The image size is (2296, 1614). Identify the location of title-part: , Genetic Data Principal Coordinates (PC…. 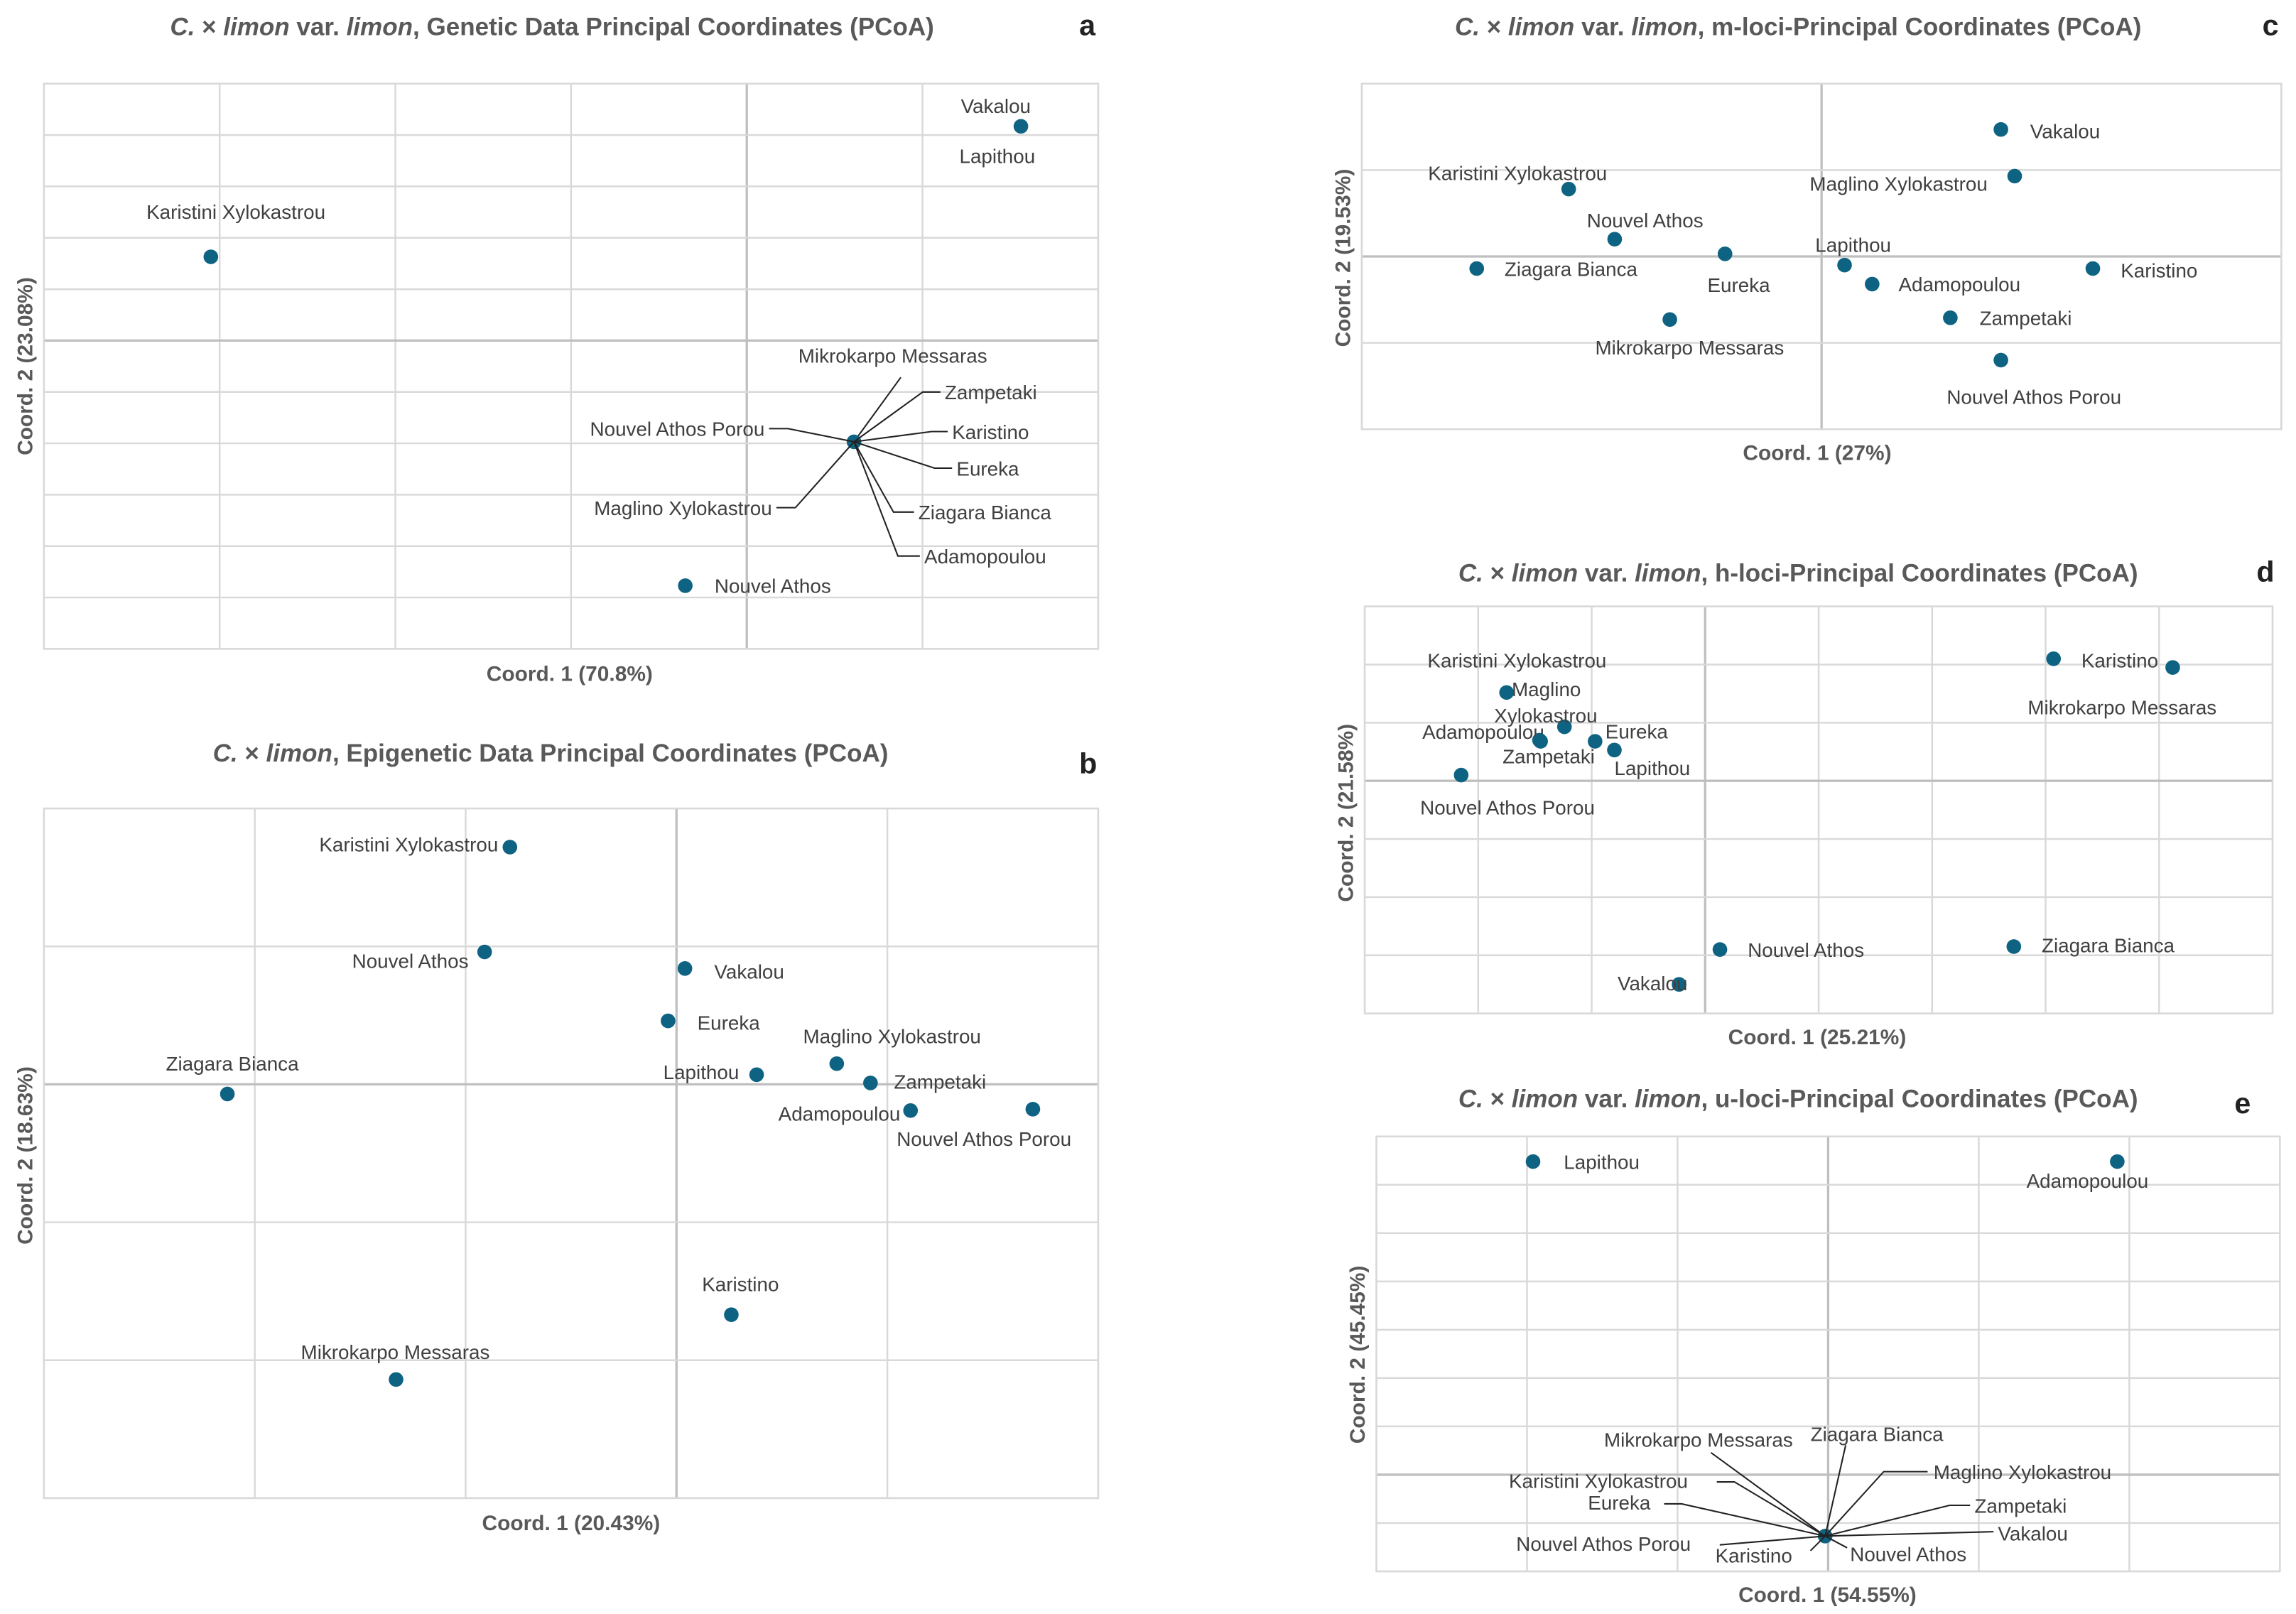
(673, 27).